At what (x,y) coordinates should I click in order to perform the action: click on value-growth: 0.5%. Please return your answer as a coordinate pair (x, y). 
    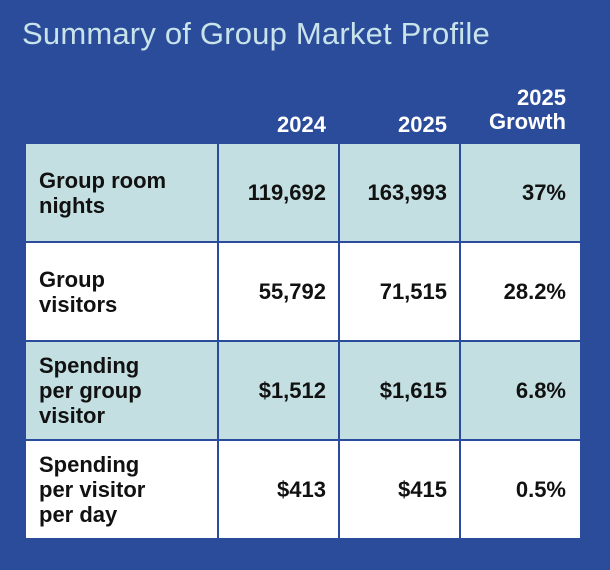
    Looking at the image, I should click on (520, 489).